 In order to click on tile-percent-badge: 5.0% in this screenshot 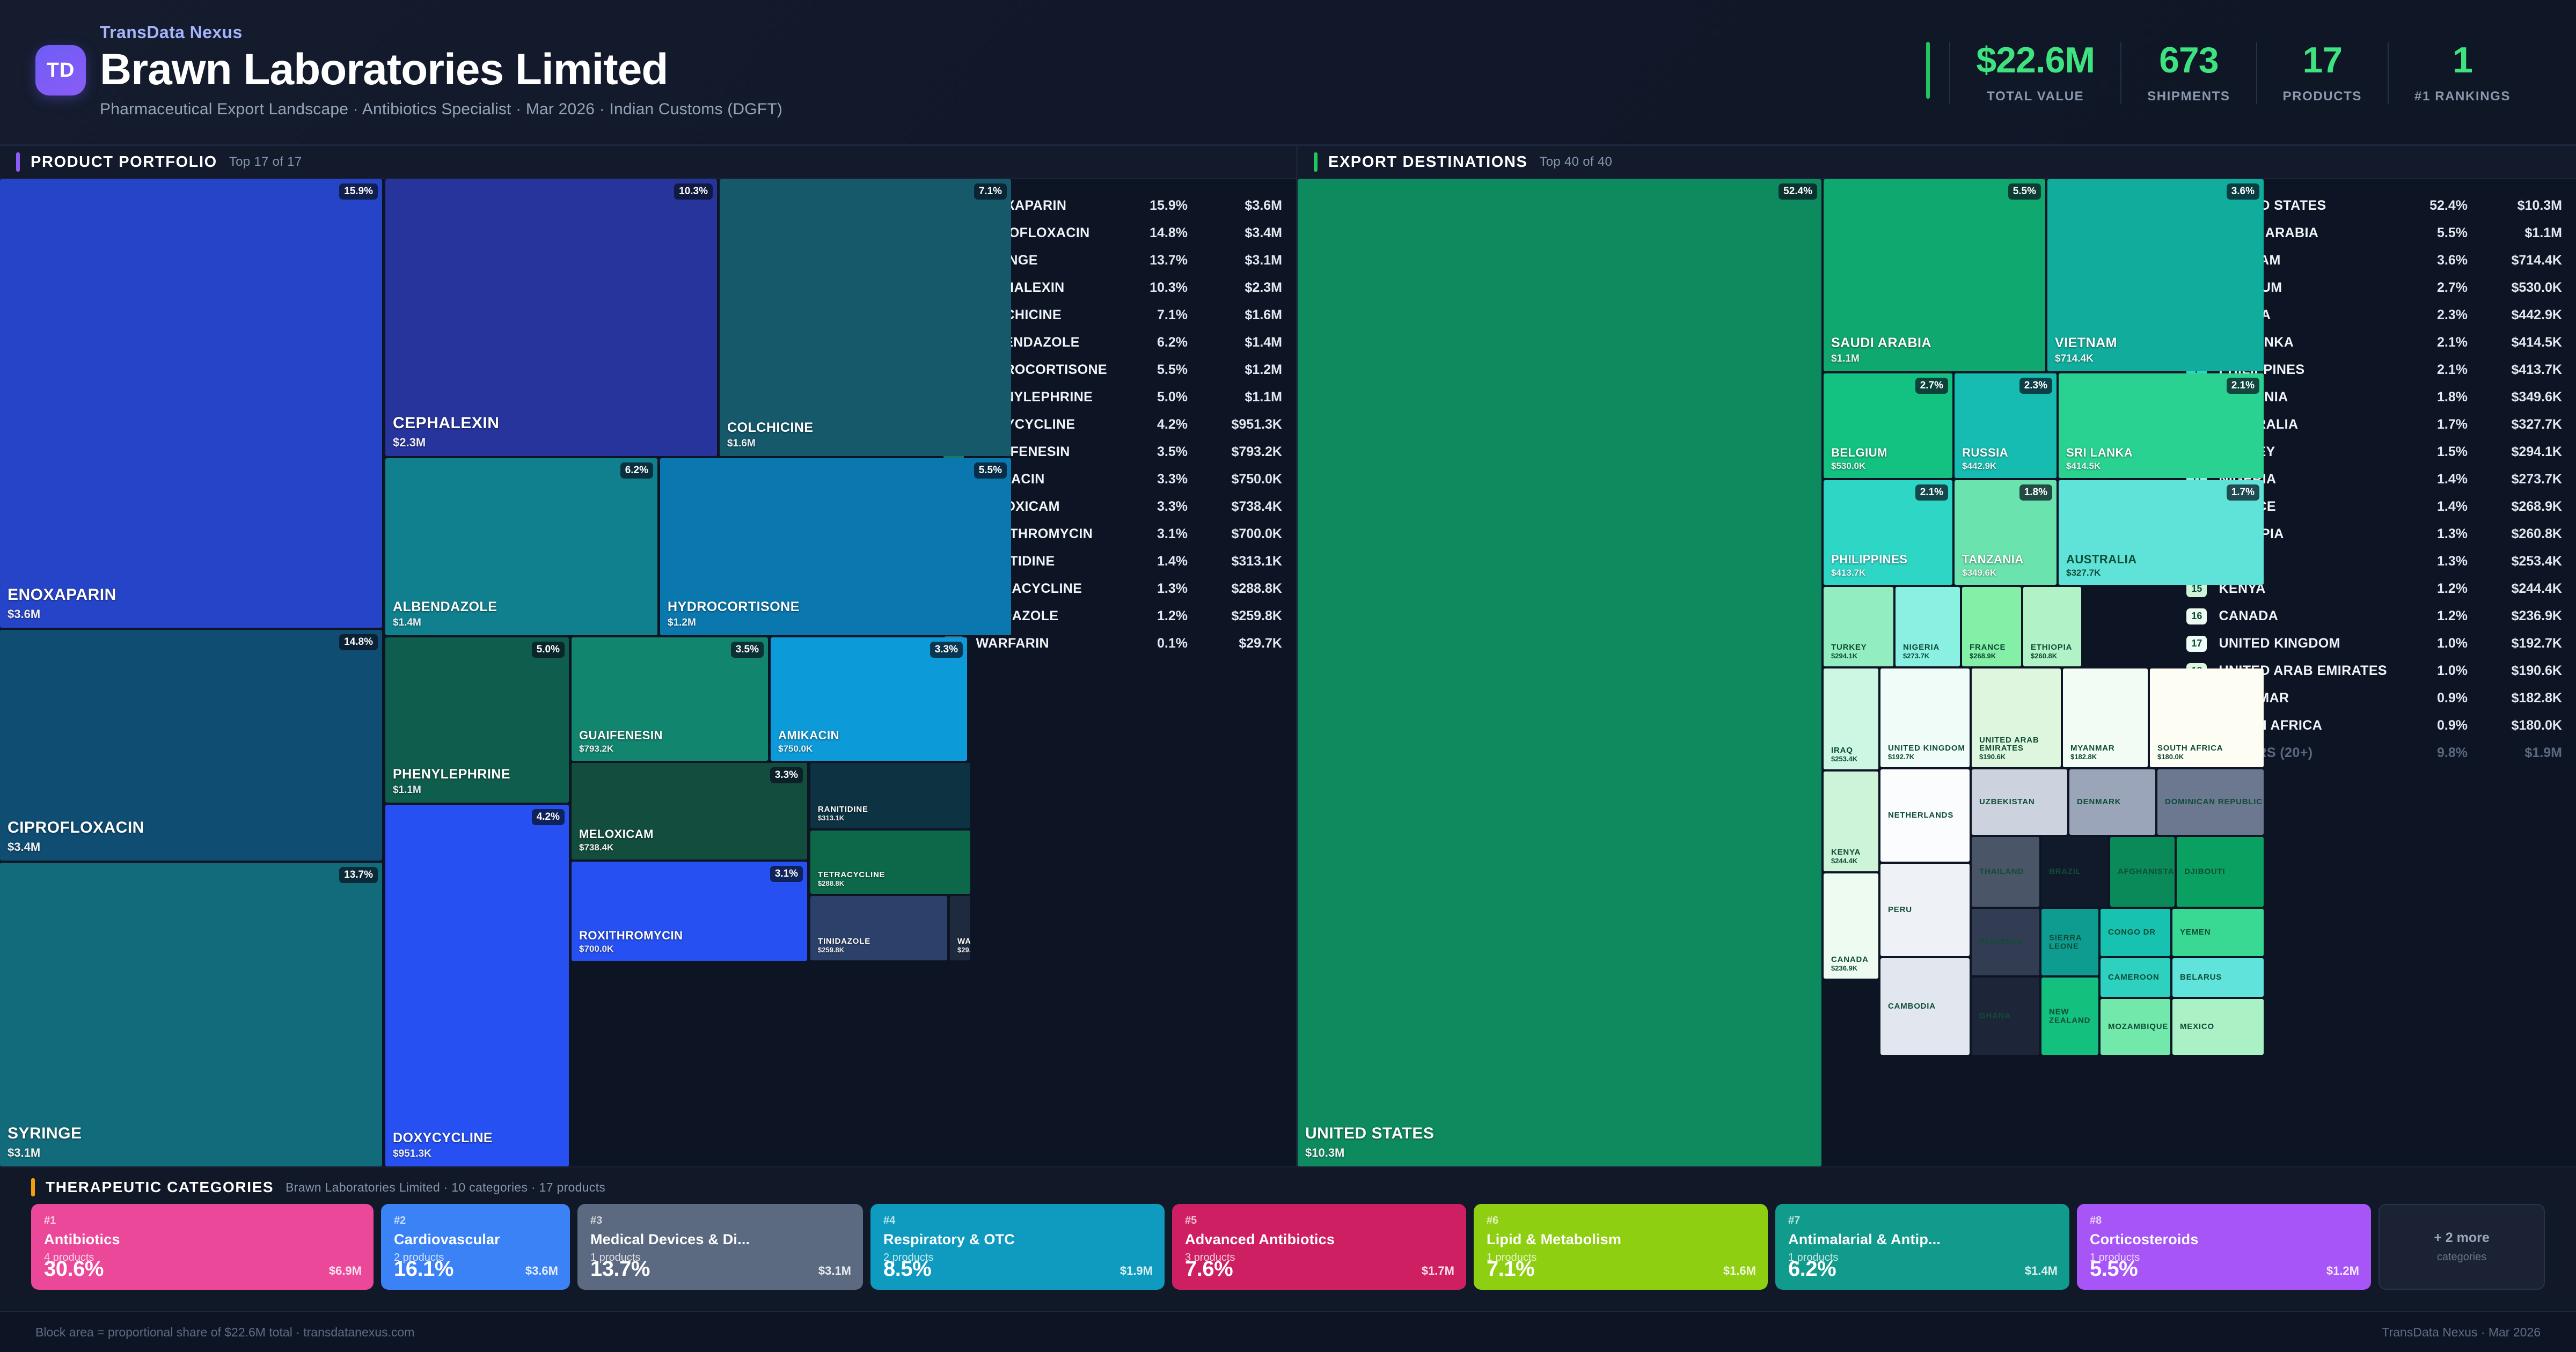, I will do `click(548, 650)`.